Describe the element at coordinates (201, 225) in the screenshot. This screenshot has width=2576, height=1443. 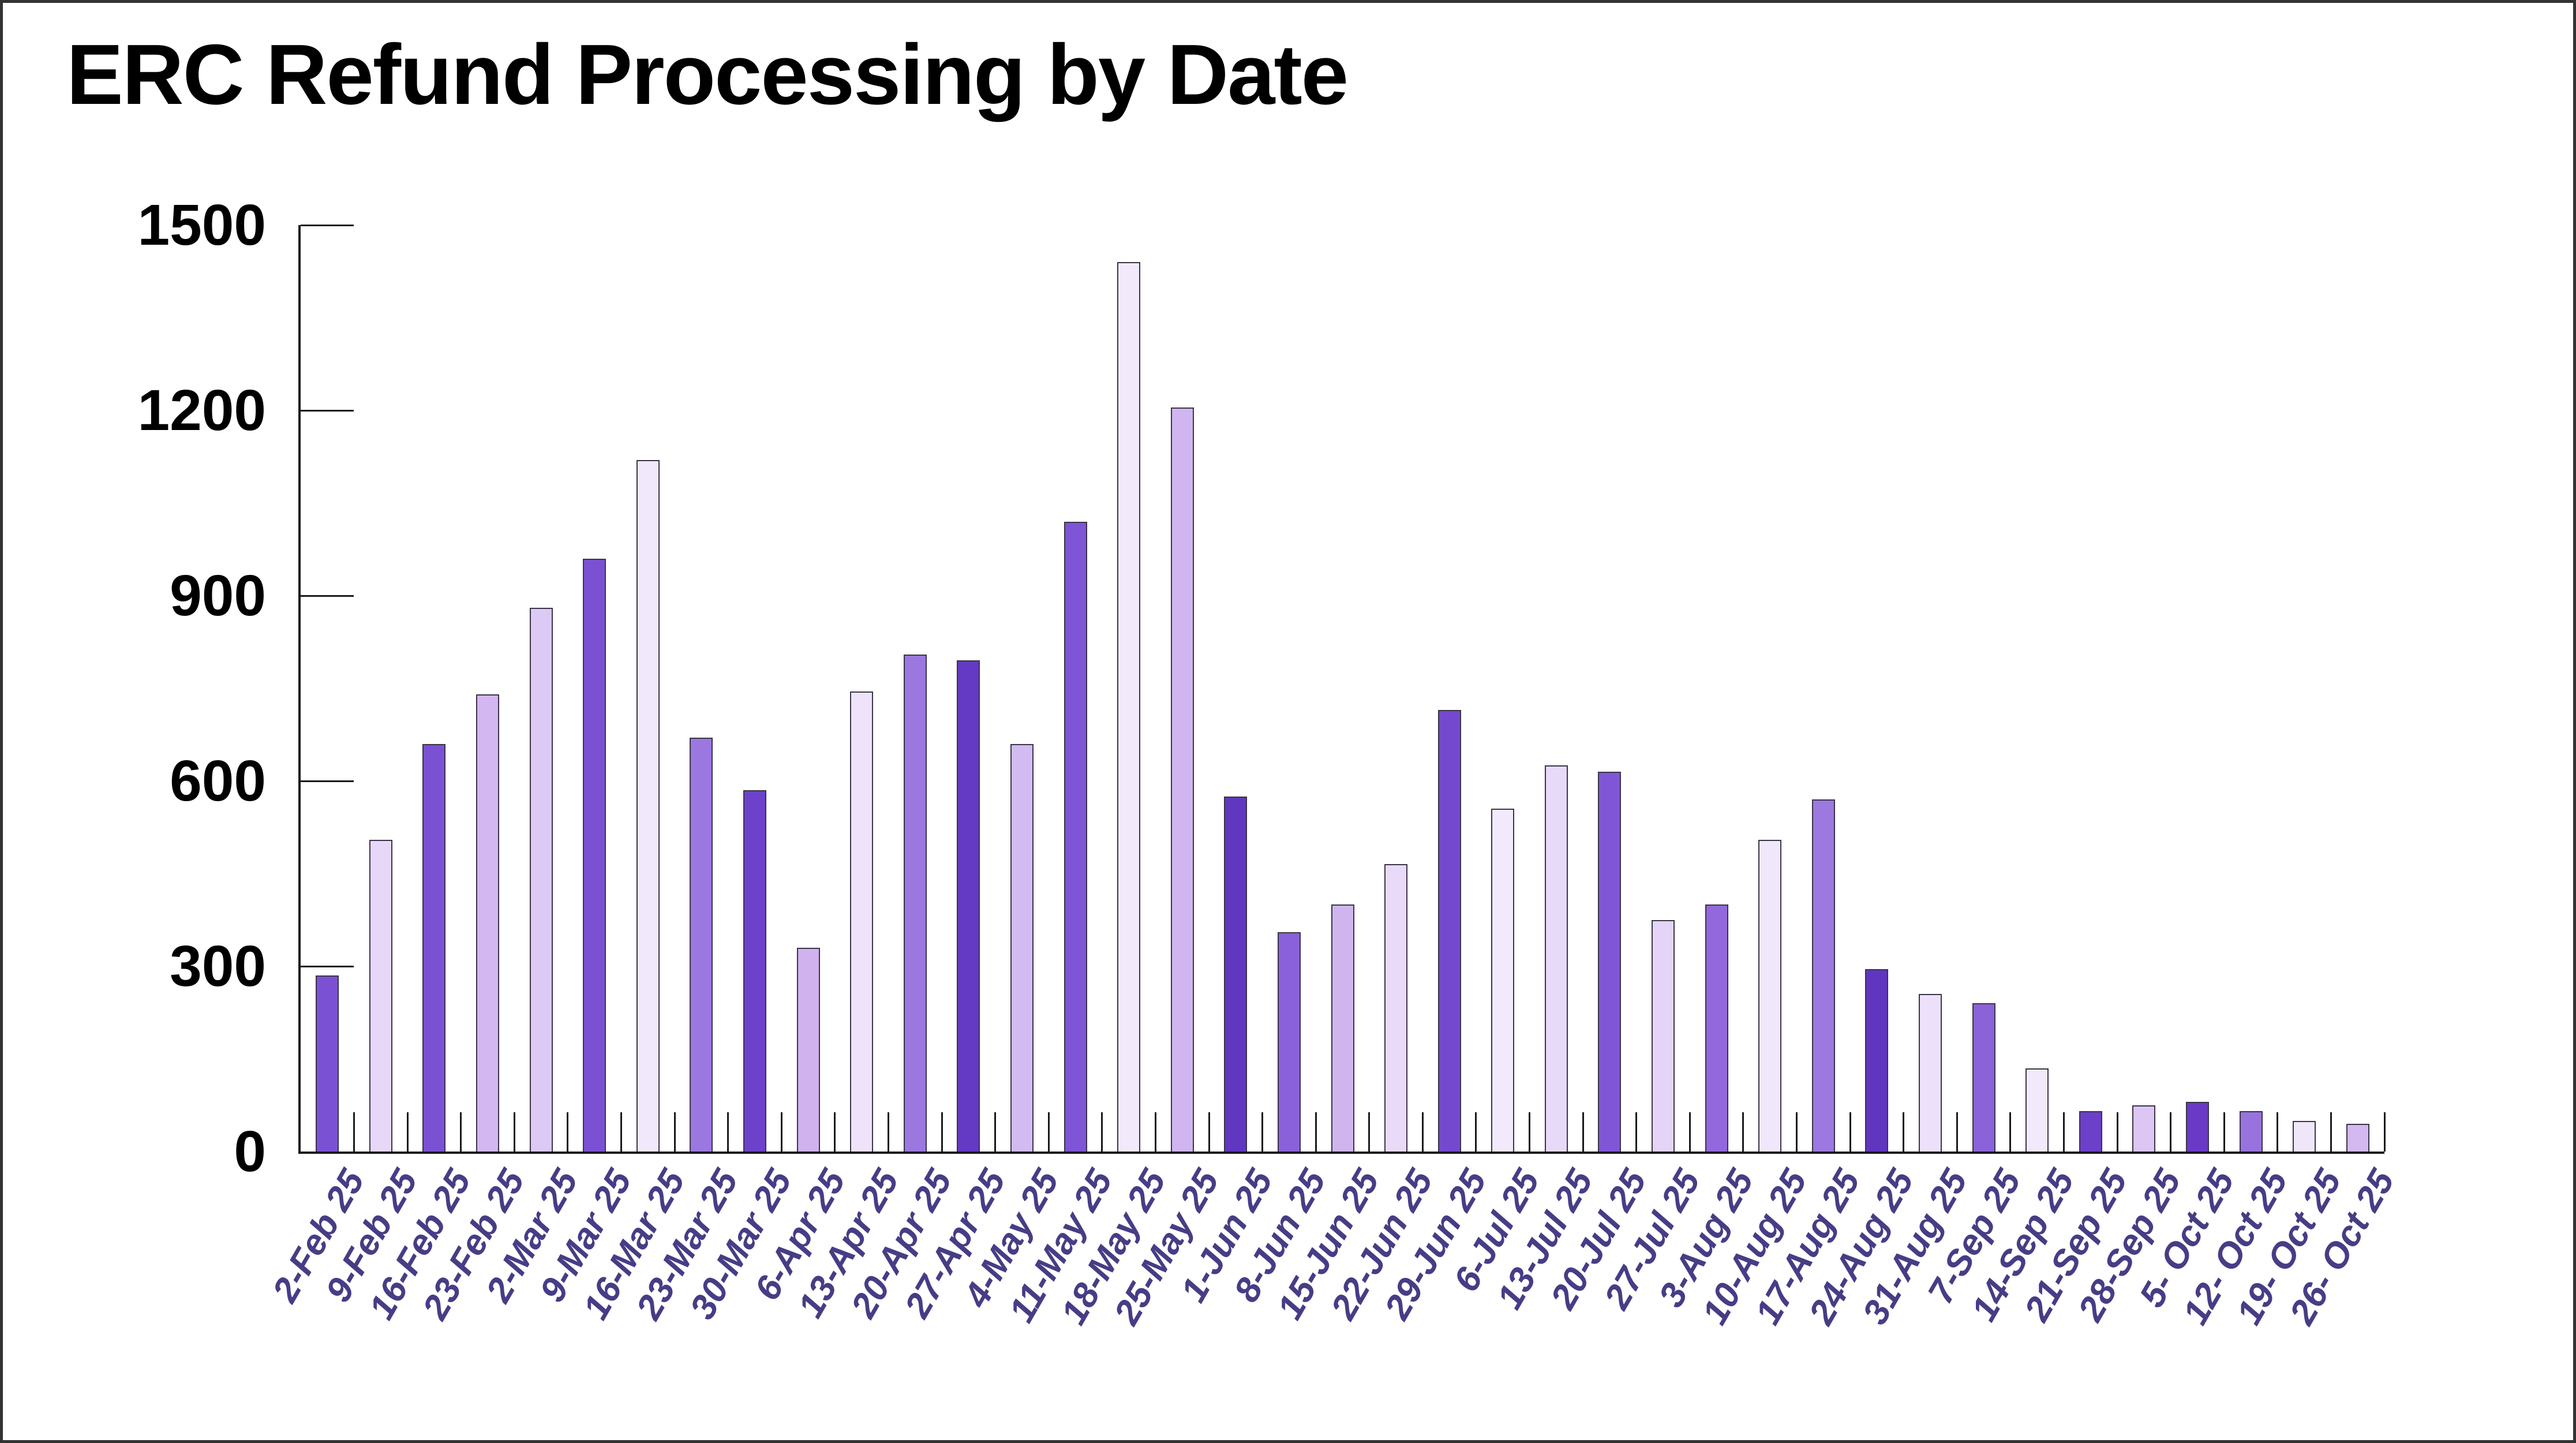
I see `y-tick-label-1500: 1500` at that location.